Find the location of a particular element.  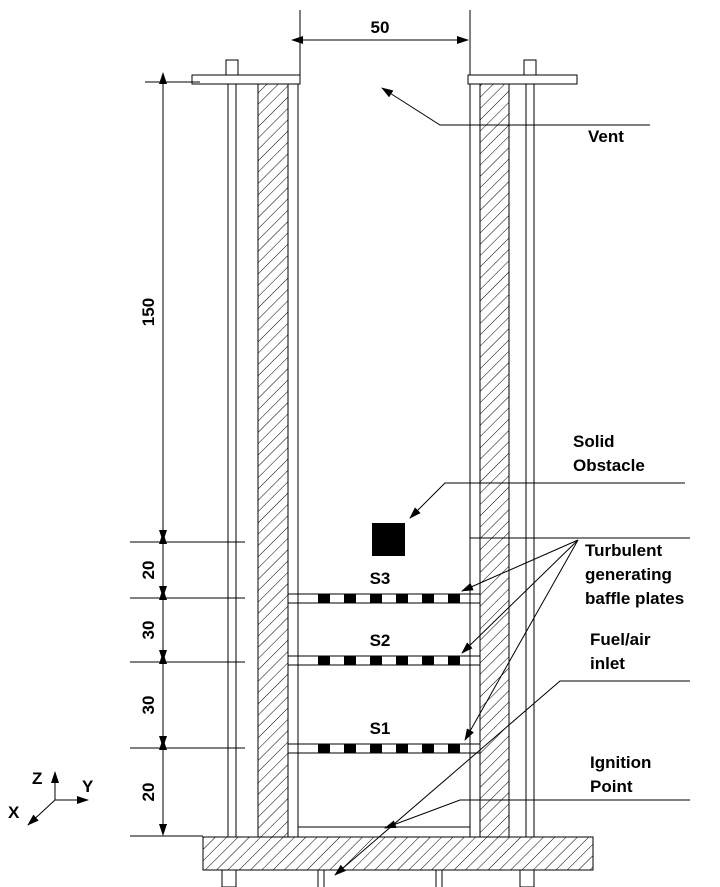

axis-label: Y is located at coordinates (88, 786).